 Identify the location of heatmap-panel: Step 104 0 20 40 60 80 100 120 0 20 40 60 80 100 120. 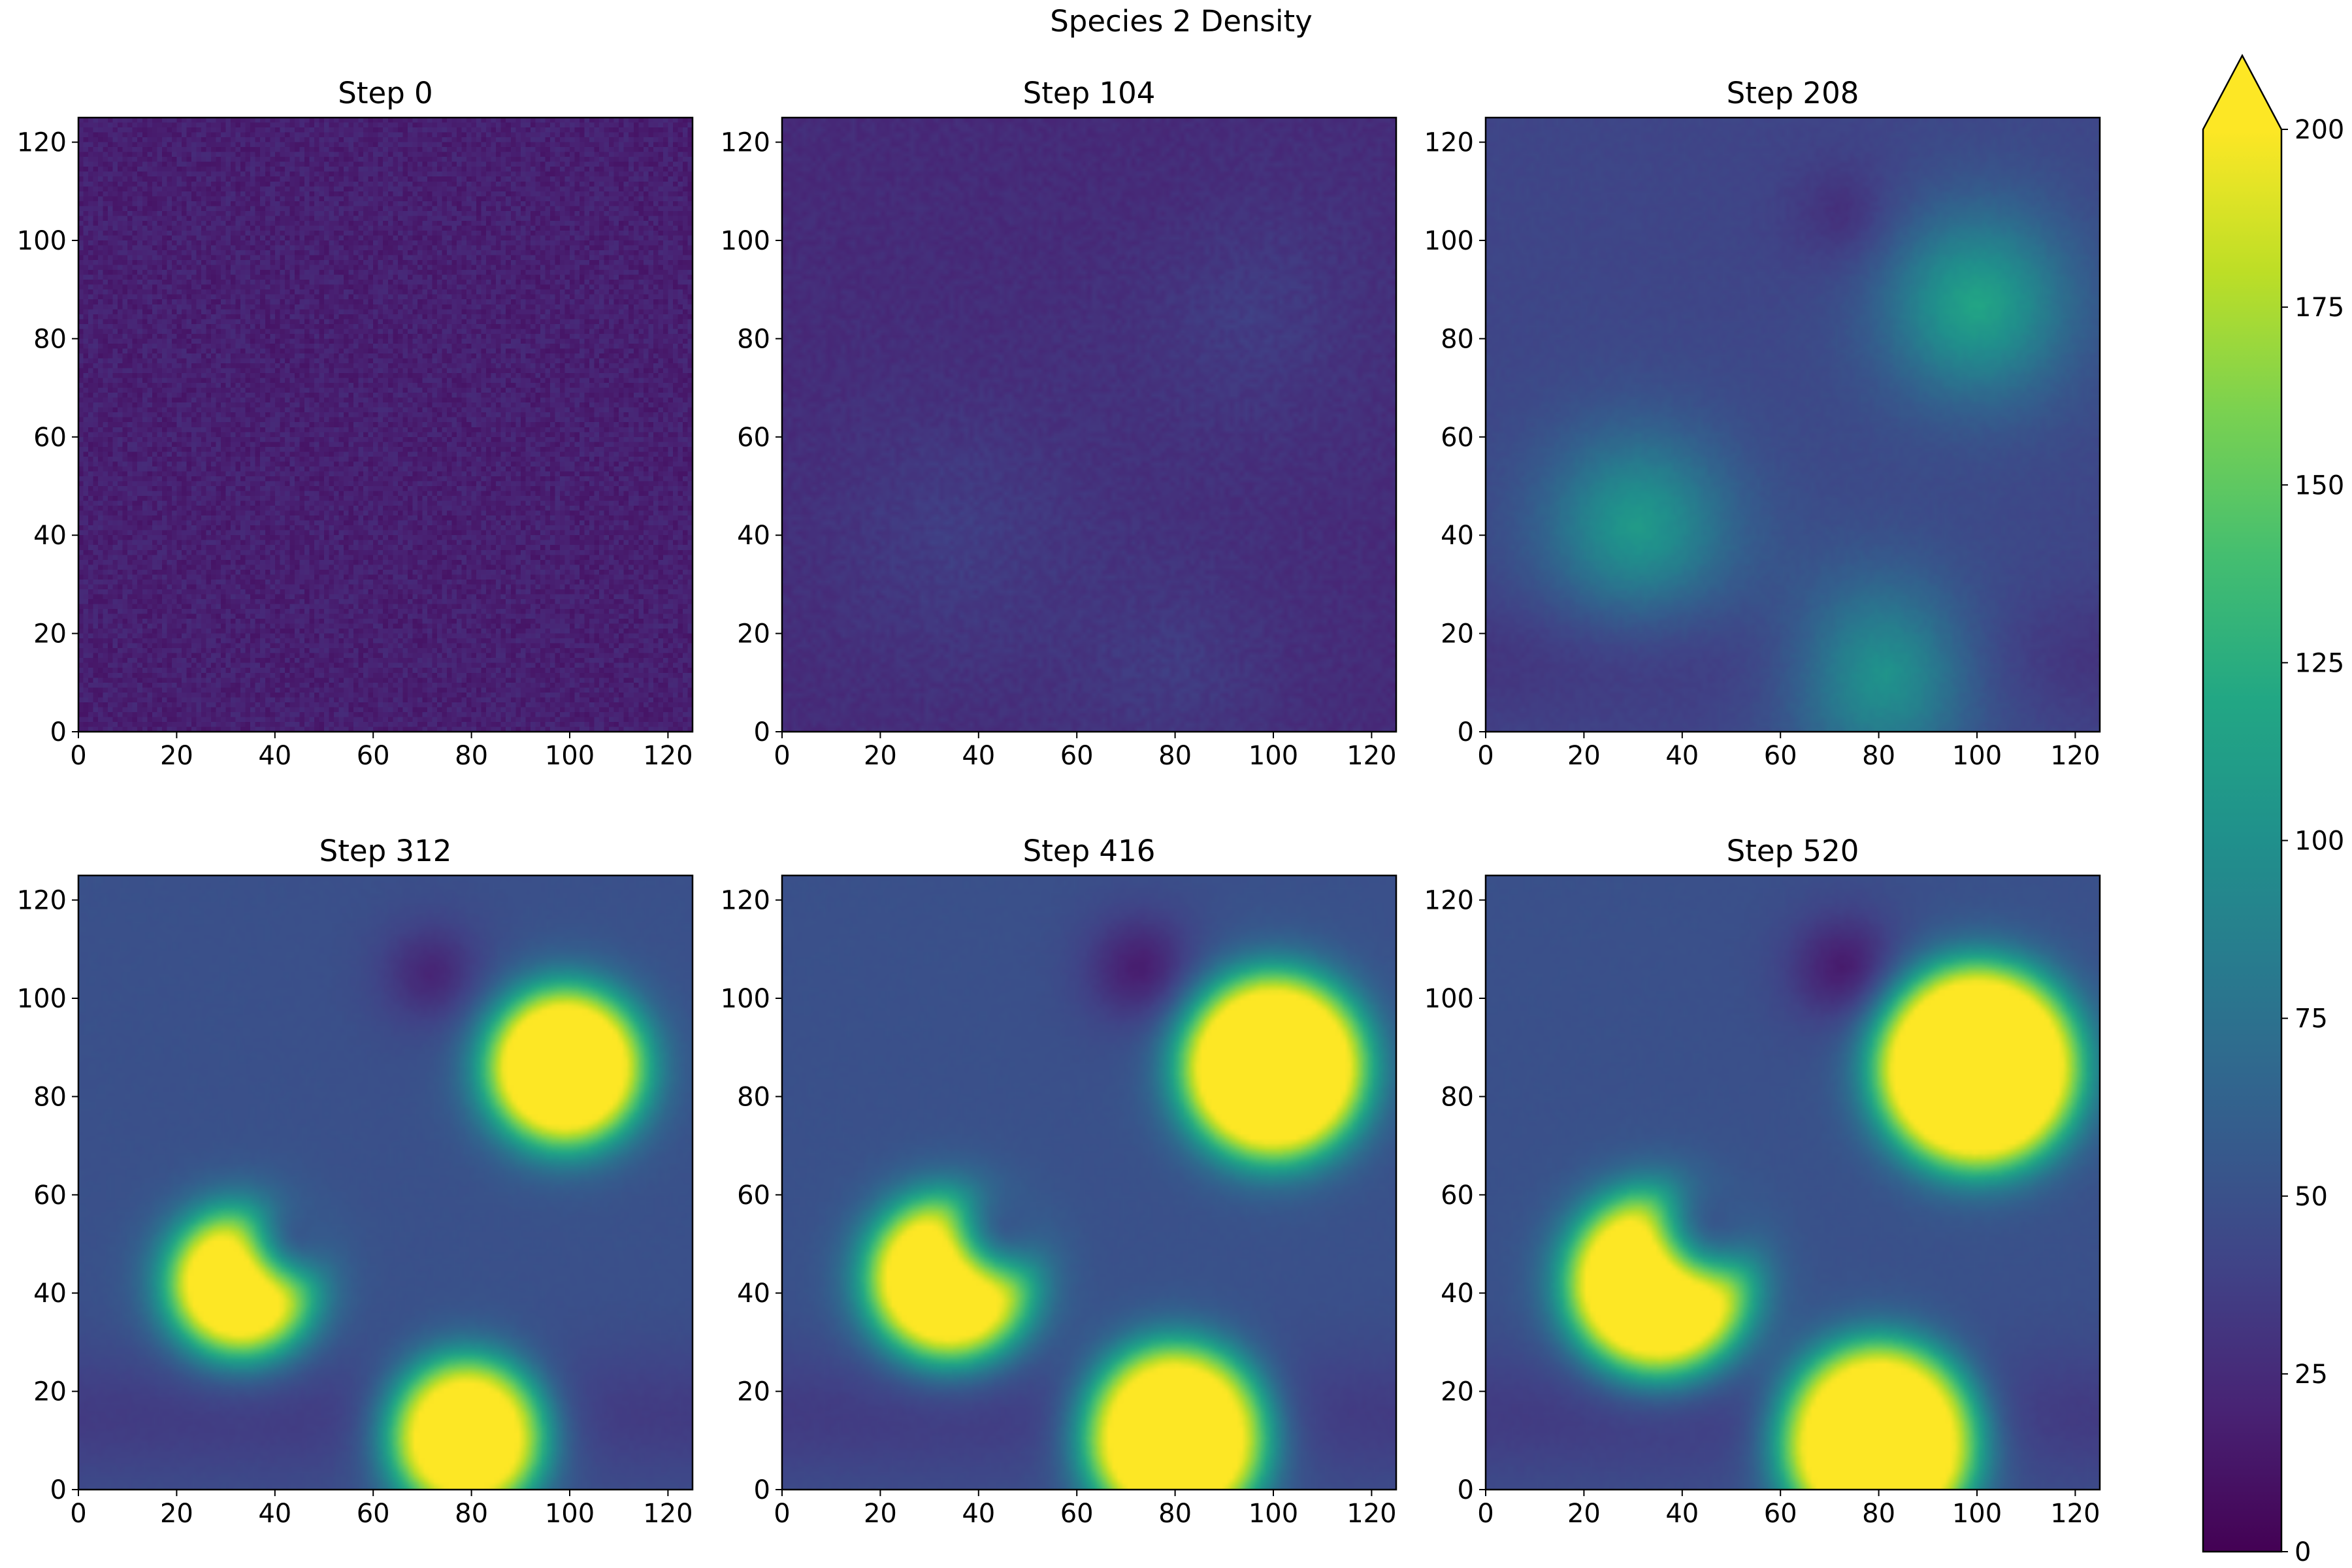
(1059, 423).